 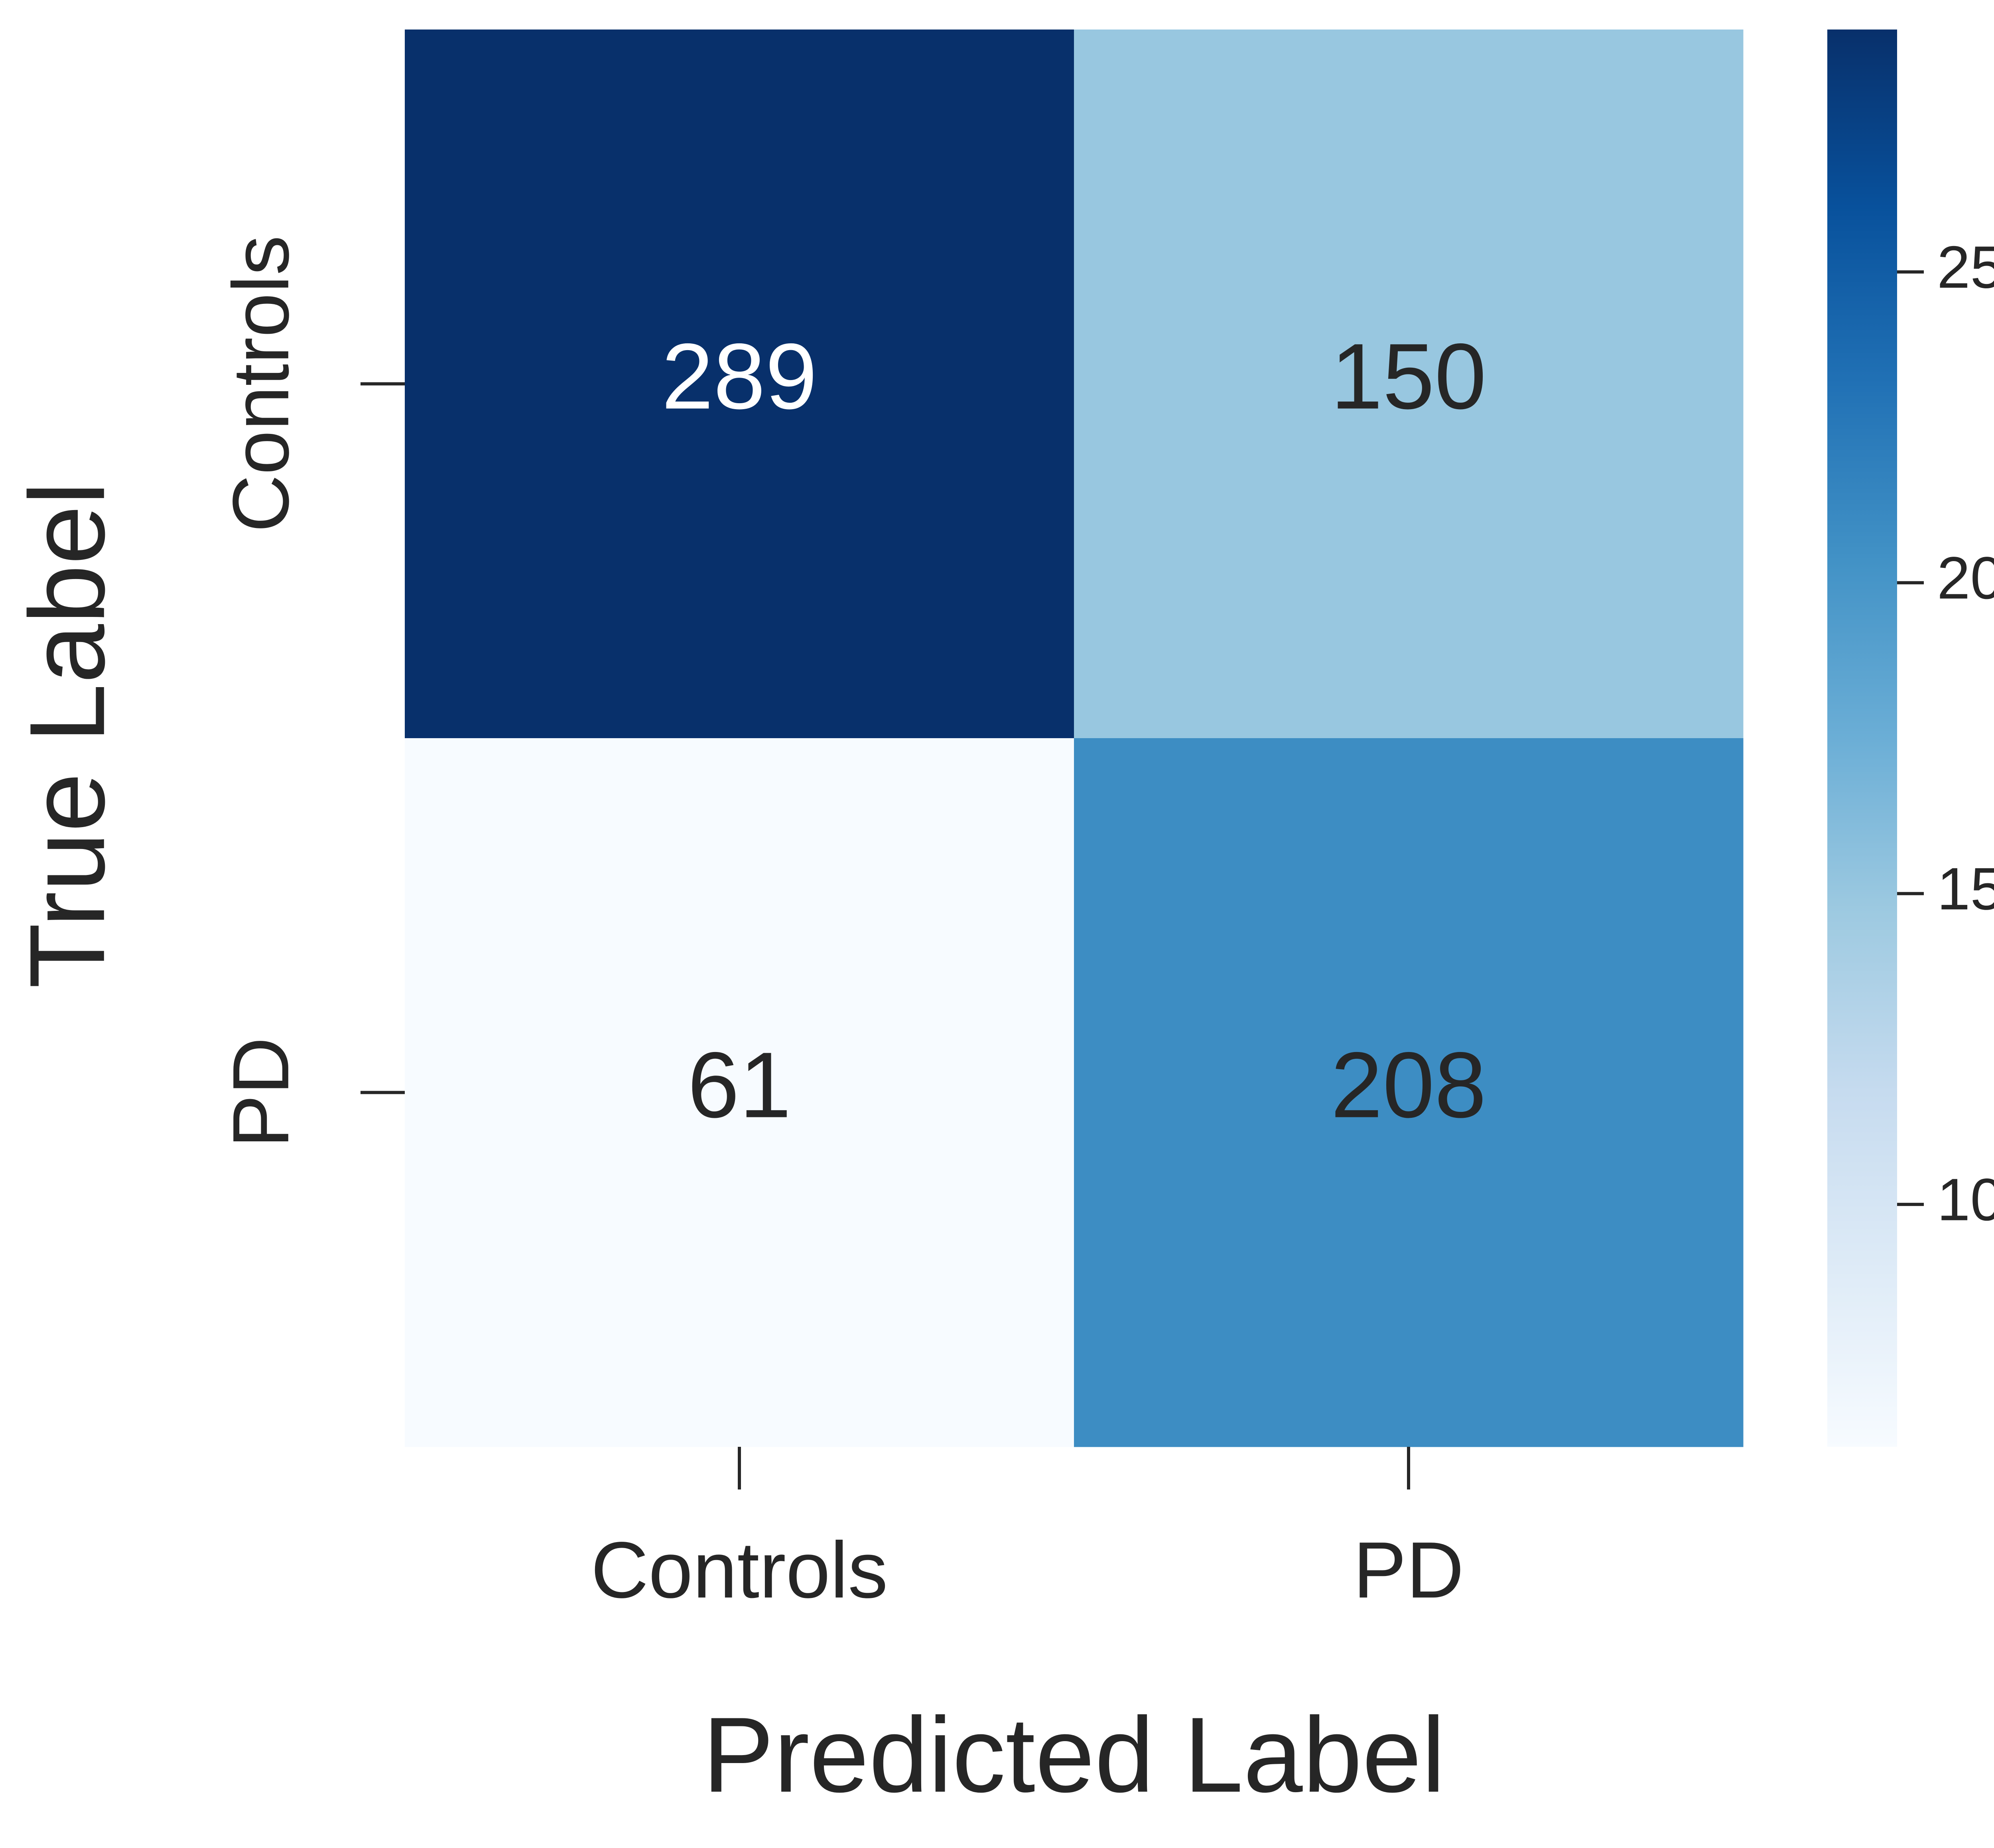 What do you see at coordinates (1408, 1085) in the screenshot?
I see `cell-label: 208` at bounding box center [1408, 1085].